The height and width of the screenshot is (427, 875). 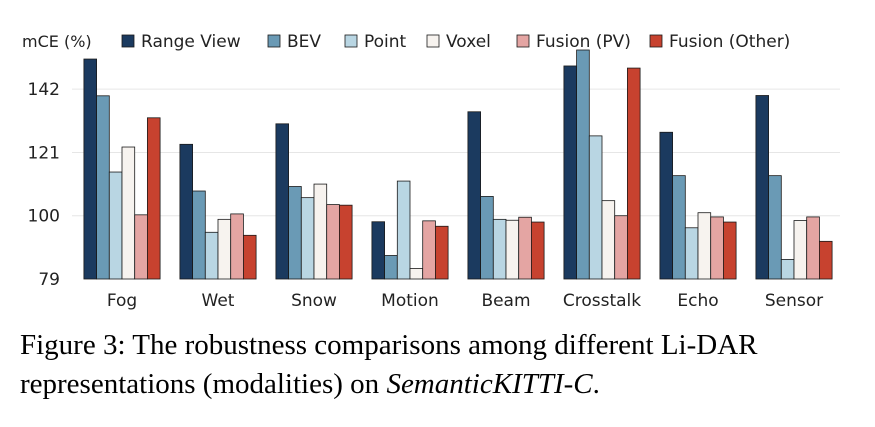 I want to click on bar-motion-fusion-other, so click(x=441, y=252).